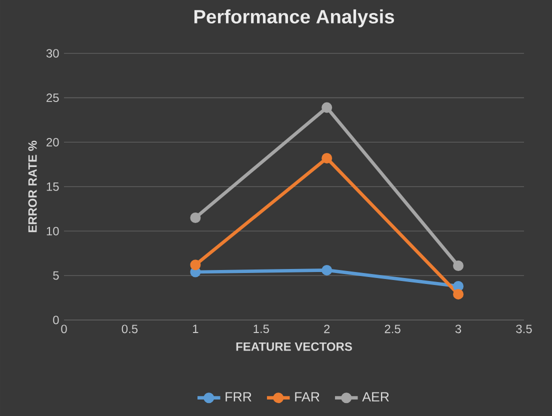 This screenshot has height=416, width=552. Describe the element at coordinates (52, 142) in the screenshot. I see `y-tick-label: 20` at that location.